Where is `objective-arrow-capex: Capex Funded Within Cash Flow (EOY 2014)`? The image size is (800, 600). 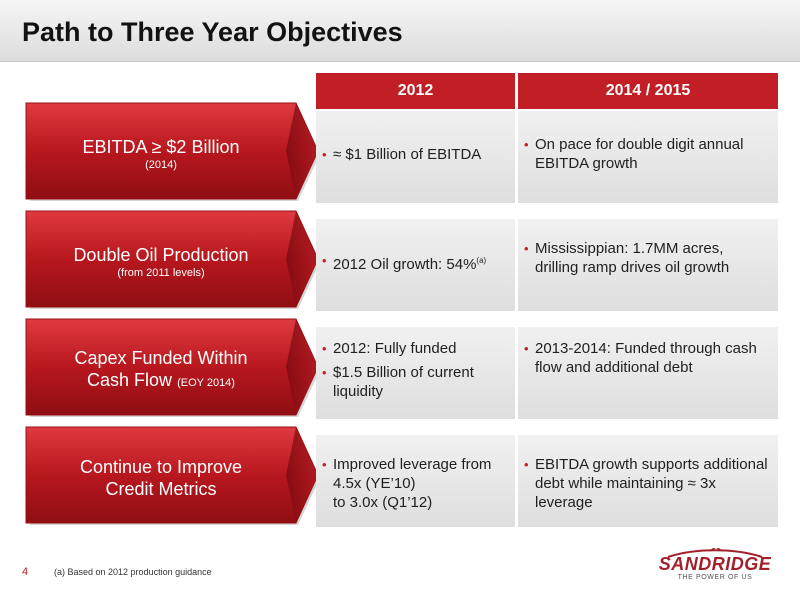
objective-arrow-capex: Capex Funded Within Cash Flow (EOY 2014) is located at coordinates (174, 370).